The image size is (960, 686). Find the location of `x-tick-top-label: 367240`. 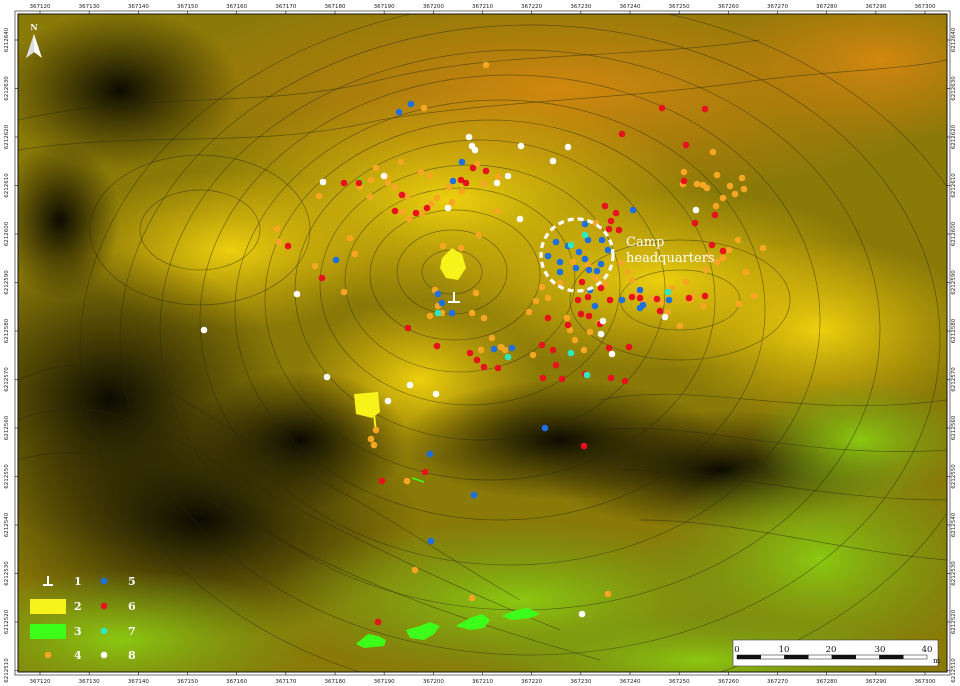

x-tick-top-label: 367240 is located at coordinates (630, 7).